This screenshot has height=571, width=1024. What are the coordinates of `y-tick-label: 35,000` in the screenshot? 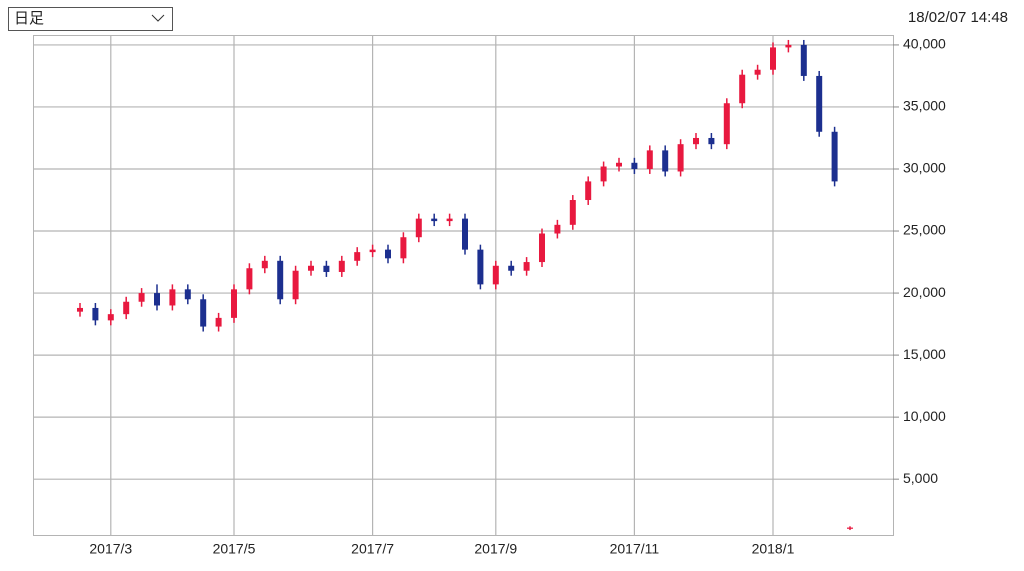 It's located at (924, 106).